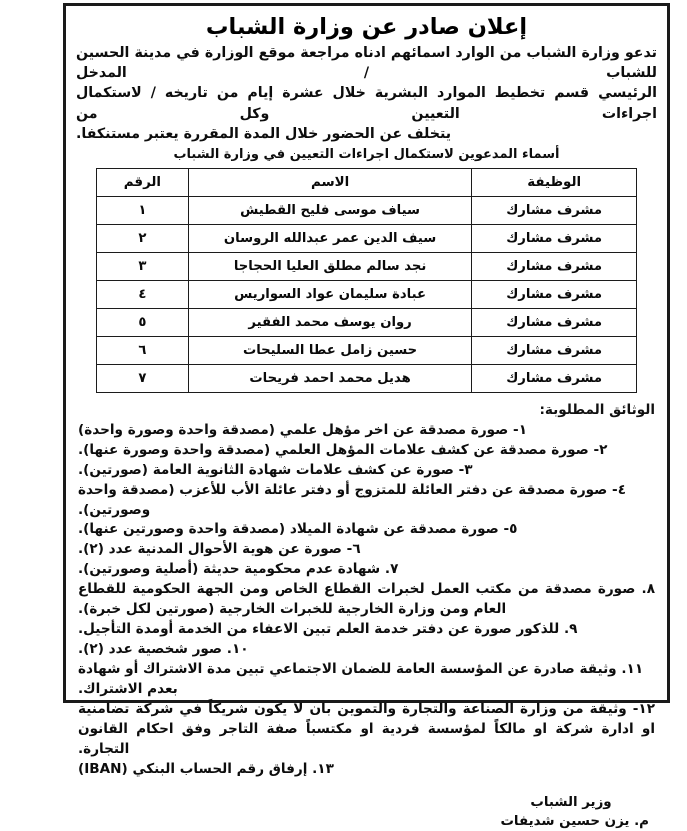  Describe the element at coordinates (142, 294) in the screenshot. I see `cell-number: ٤` at that location.